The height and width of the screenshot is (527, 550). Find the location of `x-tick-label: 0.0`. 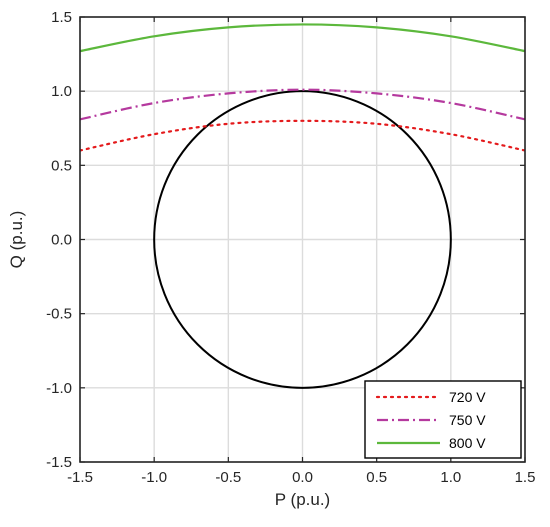

x-tick-label: 0.0 is located at coordinates (302, 477).